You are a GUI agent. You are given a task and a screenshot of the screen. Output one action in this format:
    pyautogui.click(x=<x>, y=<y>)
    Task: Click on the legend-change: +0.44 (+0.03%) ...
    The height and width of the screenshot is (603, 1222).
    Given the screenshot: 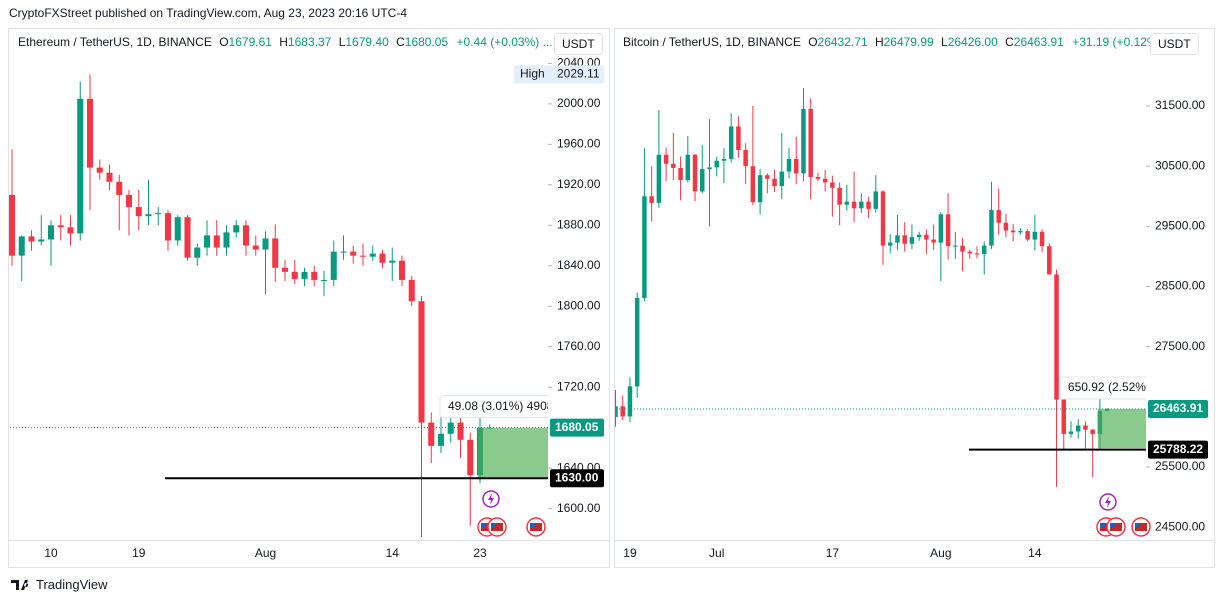 What is the action you would take?
    pyautogui.click(x=504, y=42)
    